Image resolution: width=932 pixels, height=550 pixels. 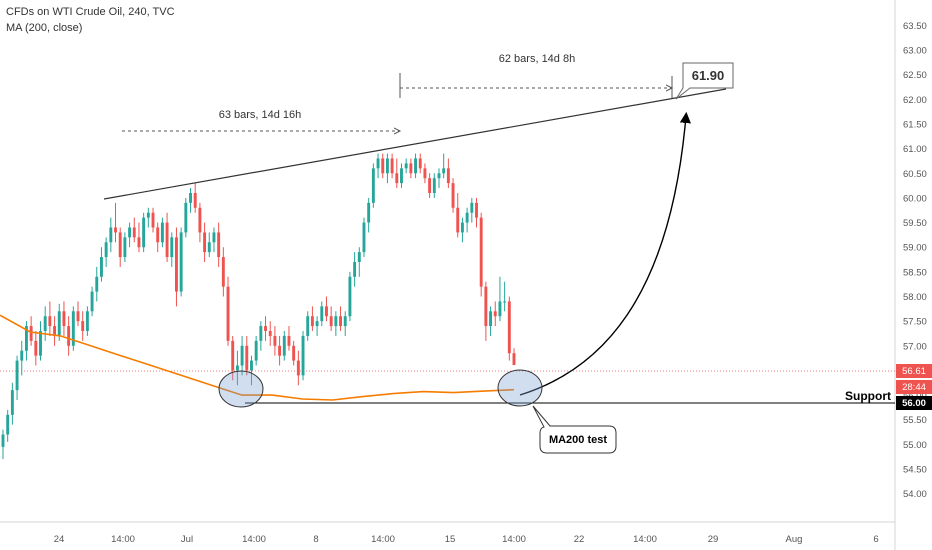 I want to click on target-callout, so click(x=704, y=81).